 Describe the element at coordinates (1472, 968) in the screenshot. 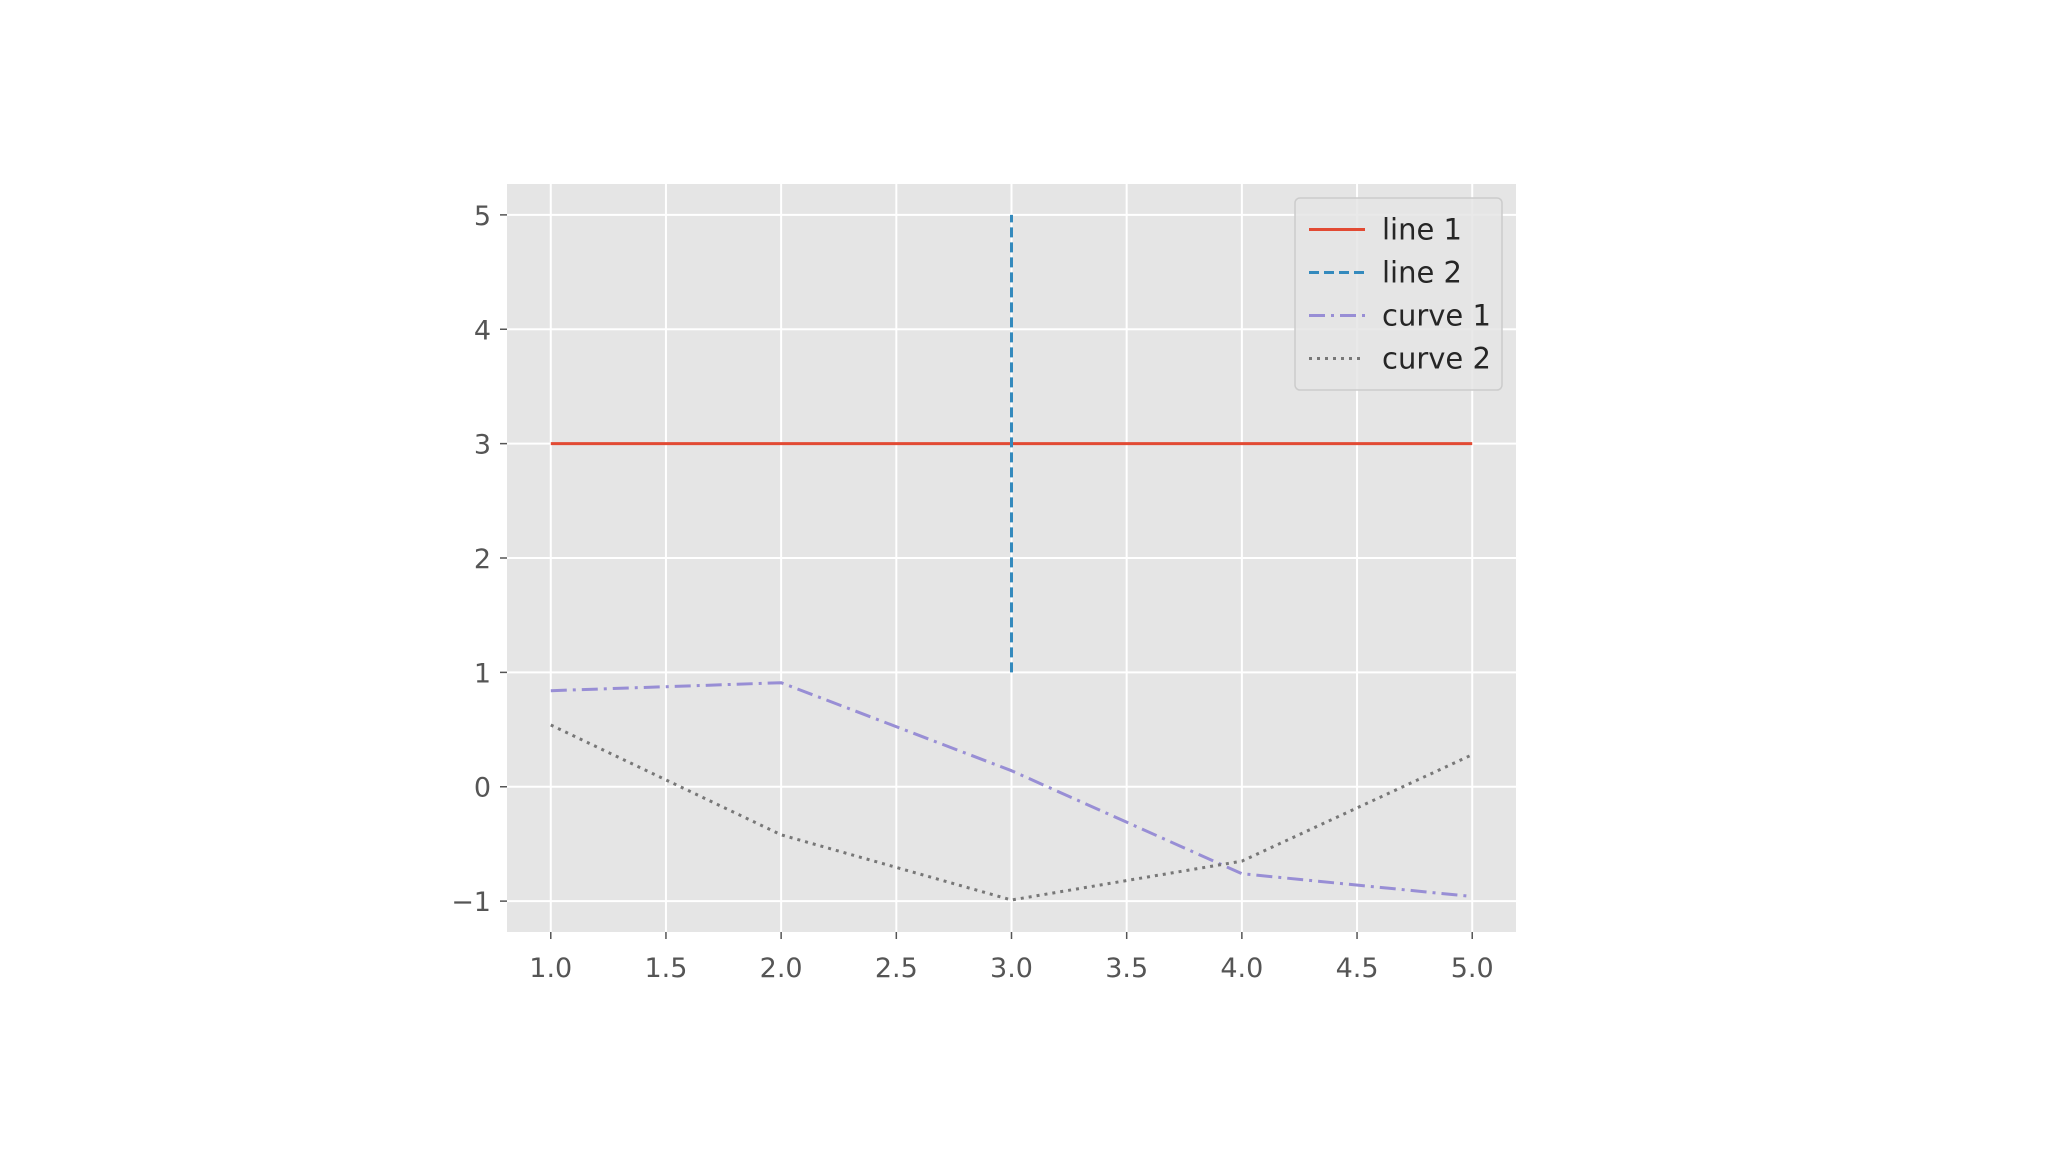

I see `x-tick-label: 5.0` at that location.